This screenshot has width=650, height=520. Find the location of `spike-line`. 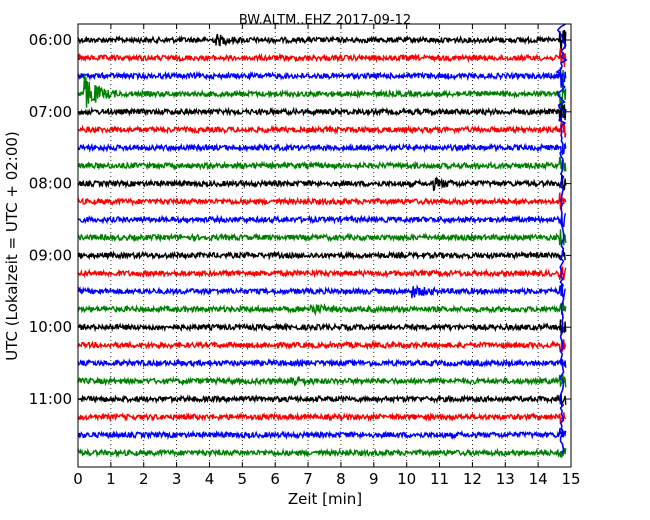

spike-line is located at coordinates (561, 238).